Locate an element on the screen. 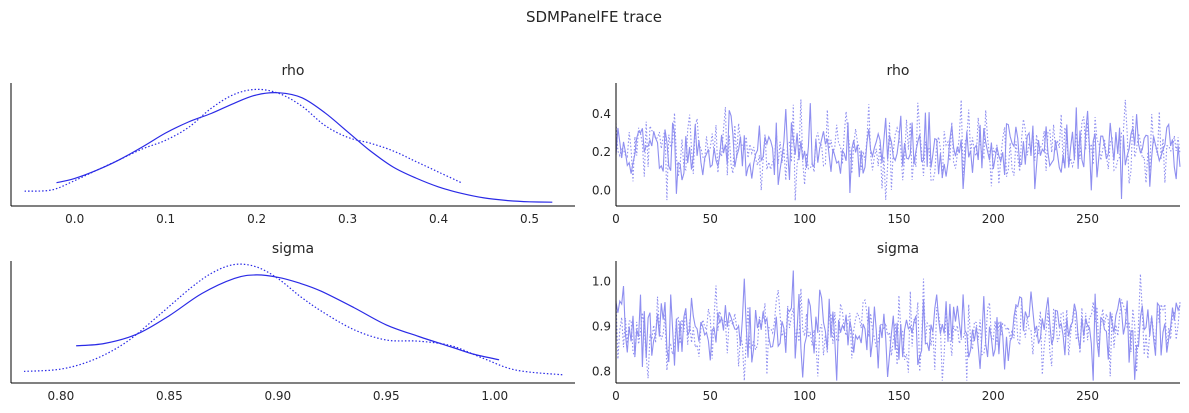 The width and height of the screenshot is (1189, 413). y-tick-label: 0.9 is located at coordinates (601, 327).